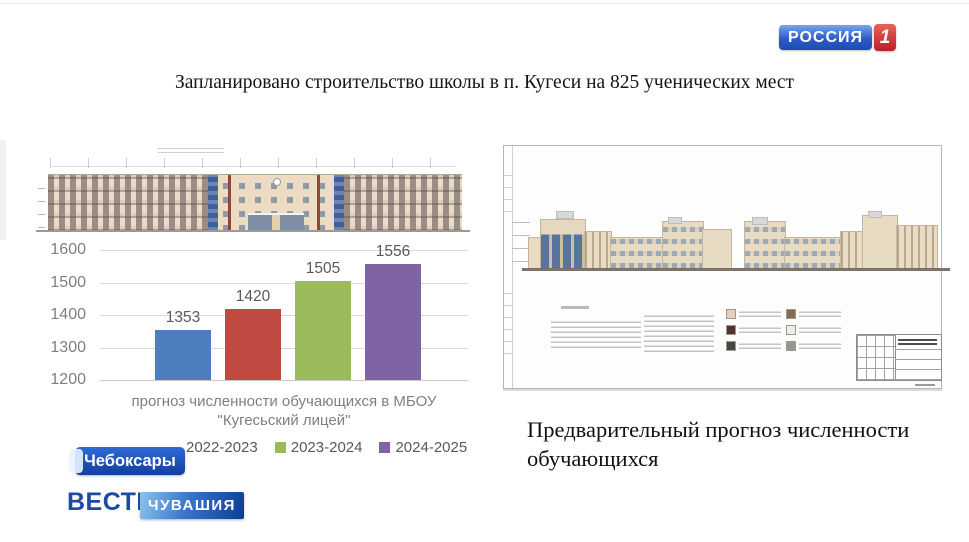 This screenshot has height=542, width=969. I want to click on channel-one-icon: 1, so click(885, 37).